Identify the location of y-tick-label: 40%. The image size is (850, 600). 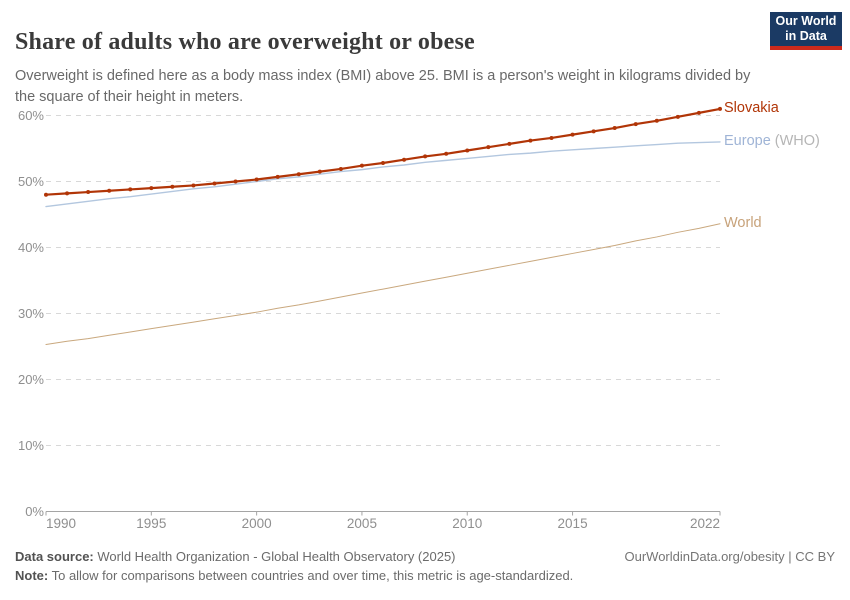
(30, 247).